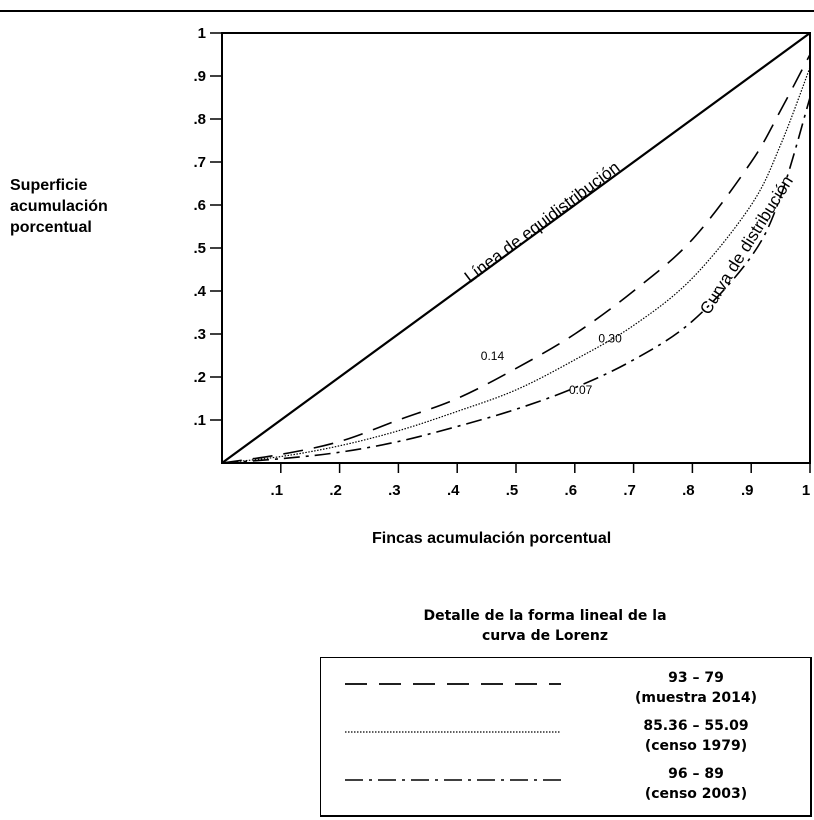  What do you see at coordinates (199, 291) in the screenshot?
I see `y-tick-label: .4` at bounding box center [199, 291].